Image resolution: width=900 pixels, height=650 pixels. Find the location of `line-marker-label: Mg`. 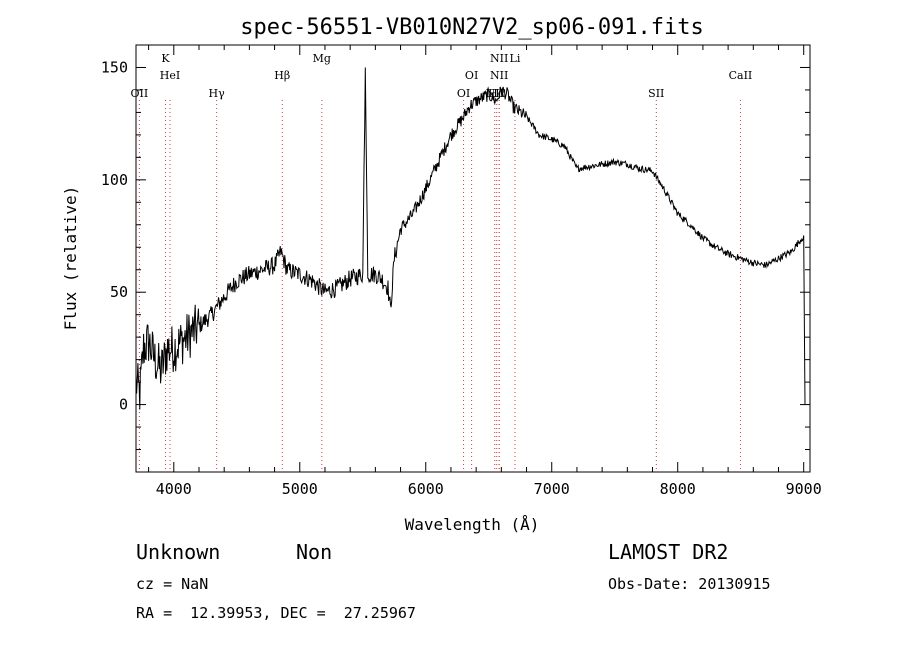

line-marker-label: Mg is located at coordinates (322, 58).